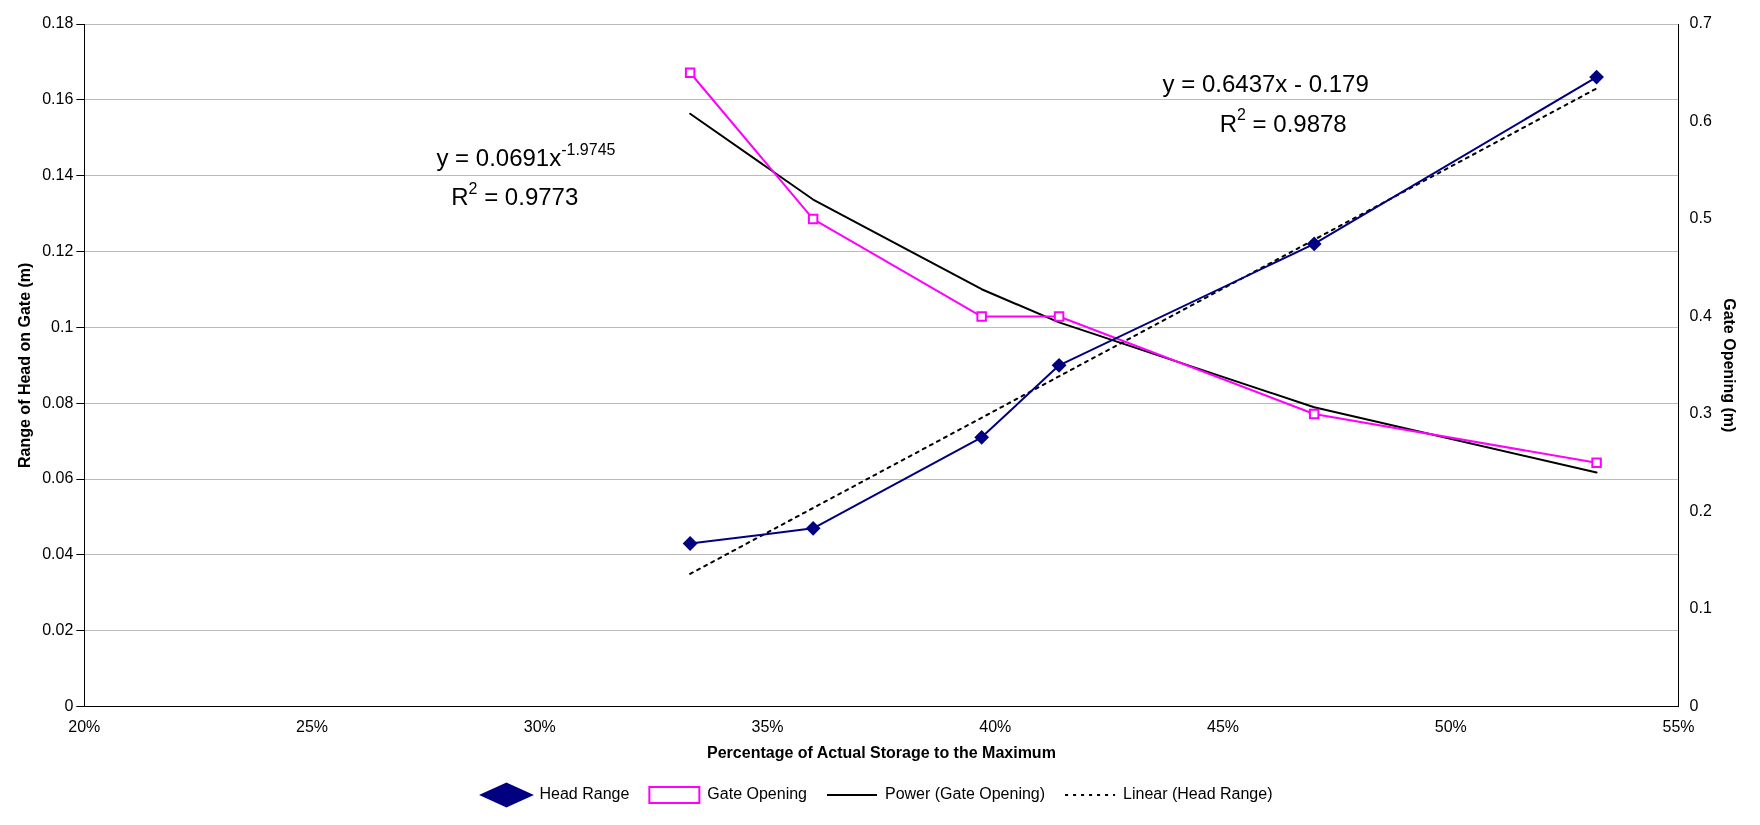 The height and width of the screenshot is (825, 1760). Describe the element at coordinates (1700, 315) in the screenshot. I see `y2-tick-label: 0.4` at that location.